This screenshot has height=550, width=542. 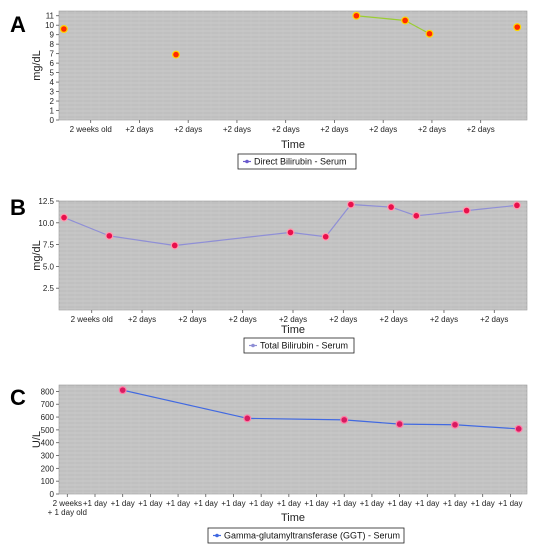 I want to click on legend-label: Direct Bilirubin - Serum, so click(x=300, y=162).